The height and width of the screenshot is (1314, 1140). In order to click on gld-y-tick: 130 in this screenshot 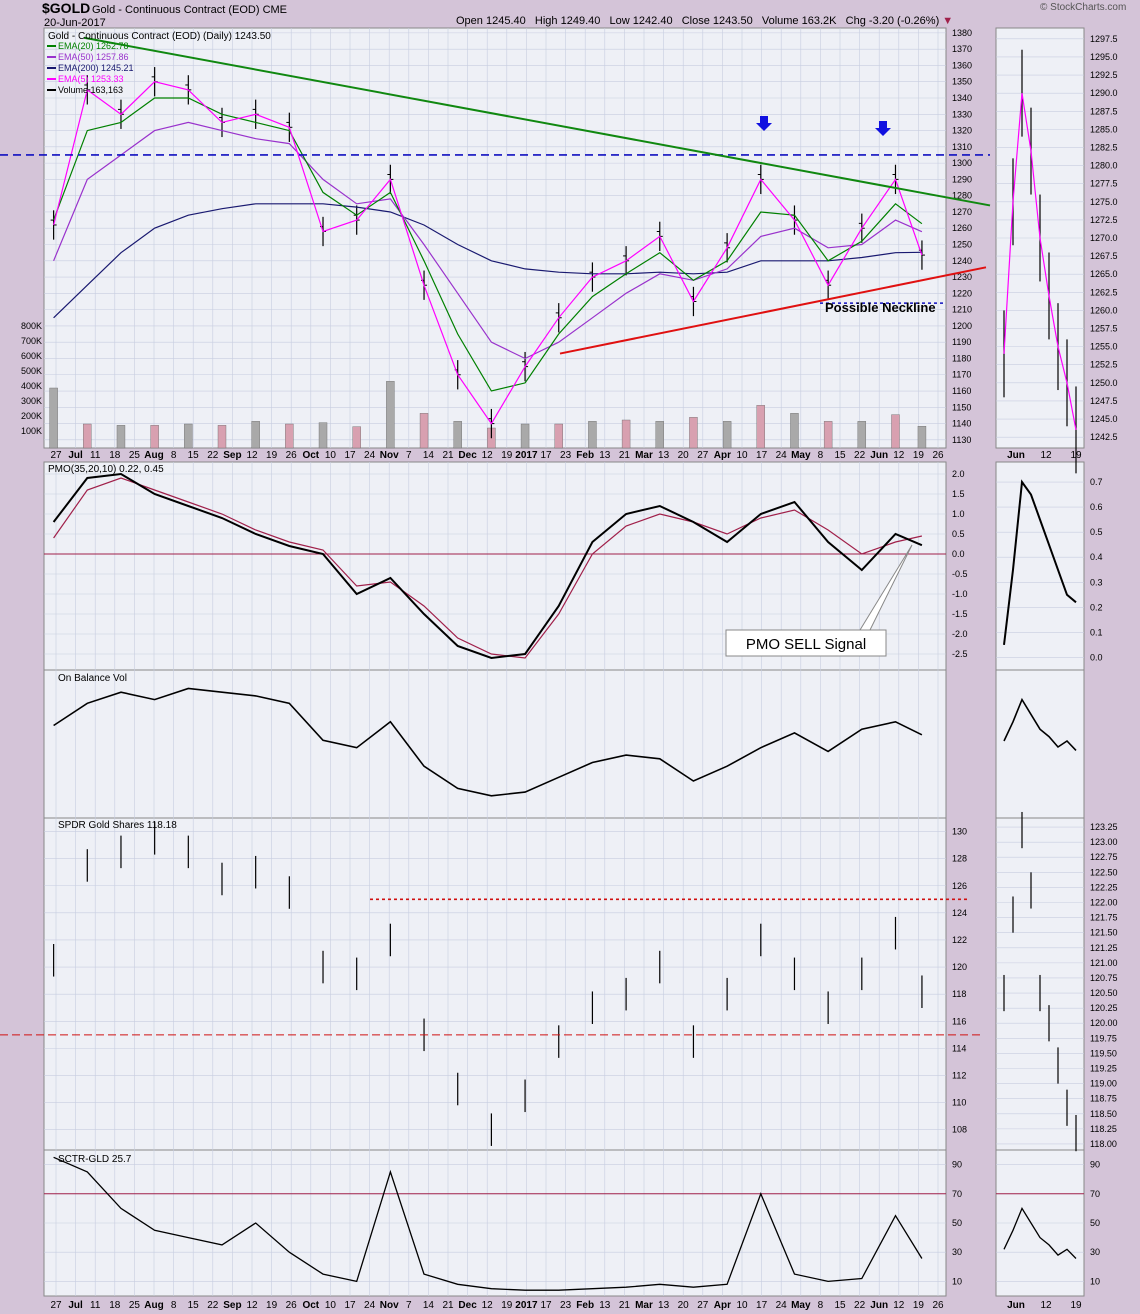, I will do `click(959, 832)`.